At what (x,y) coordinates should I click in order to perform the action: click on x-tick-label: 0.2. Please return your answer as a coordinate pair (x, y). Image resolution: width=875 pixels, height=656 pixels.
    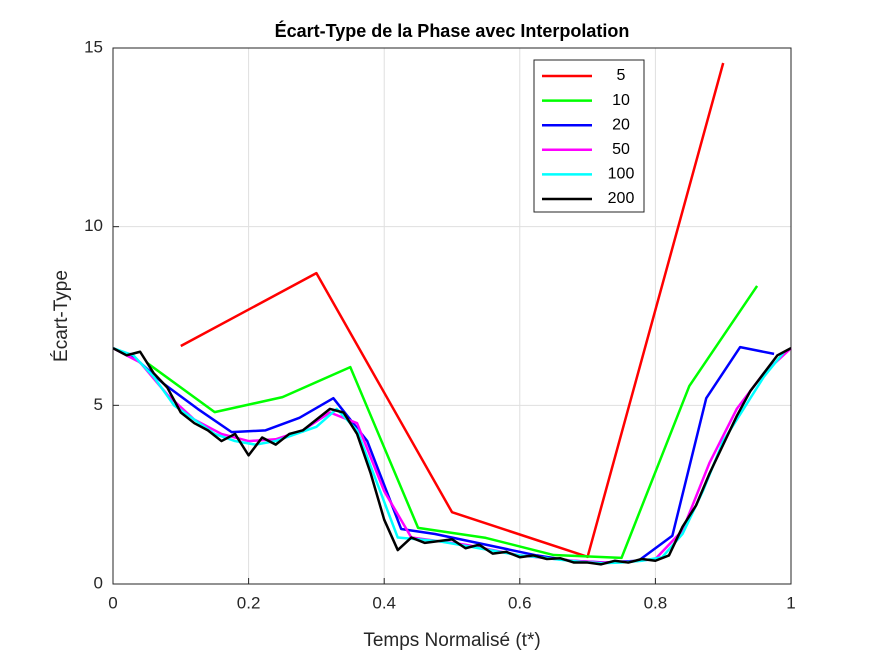
    Looking at the image, I should click on (249, 602).